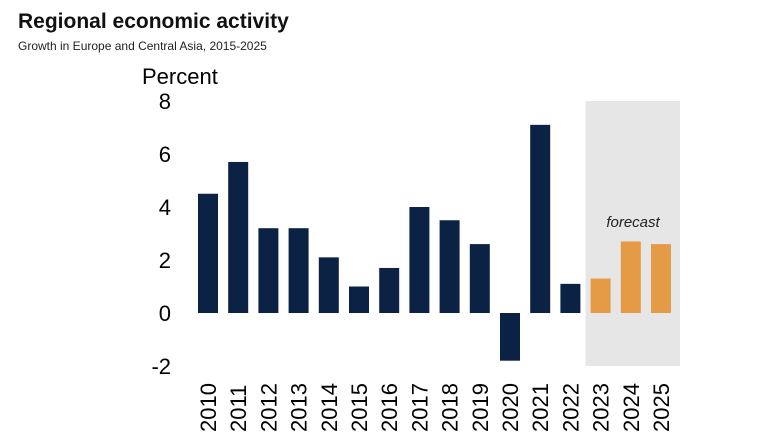  I want to click on bar-2024, so click(630, 277).